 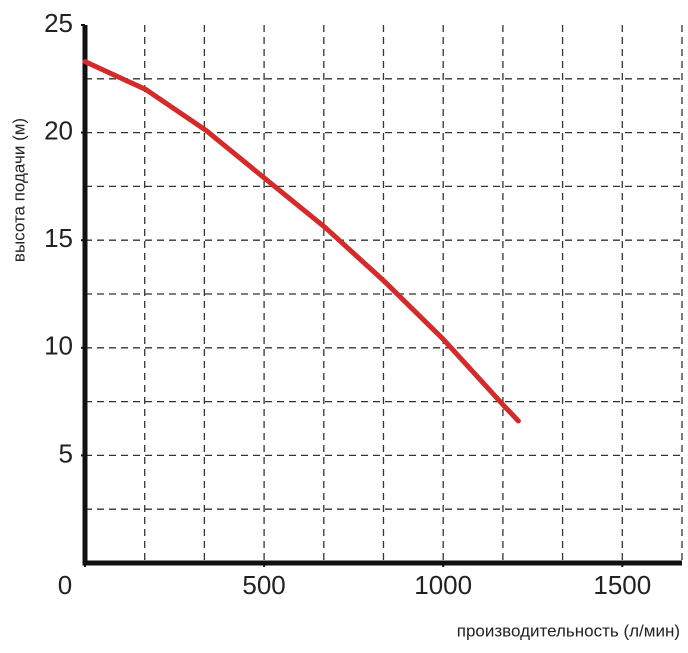 I want to click on y-tick-label: 10, so click(x=58, y=346).